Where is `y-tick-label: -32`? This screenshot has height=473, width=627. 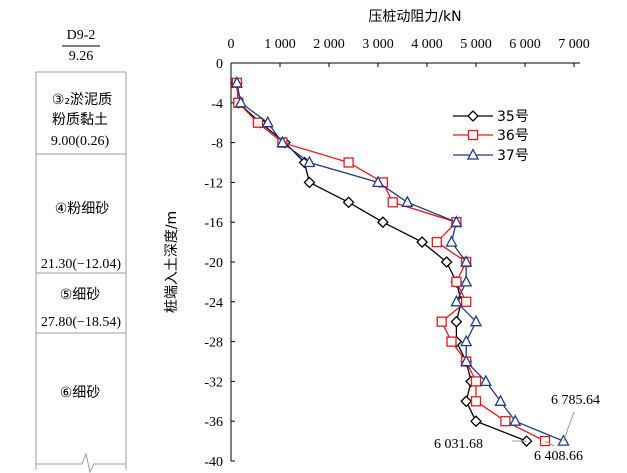
y-tick-label: -32 is located at coordinates (213, 382).